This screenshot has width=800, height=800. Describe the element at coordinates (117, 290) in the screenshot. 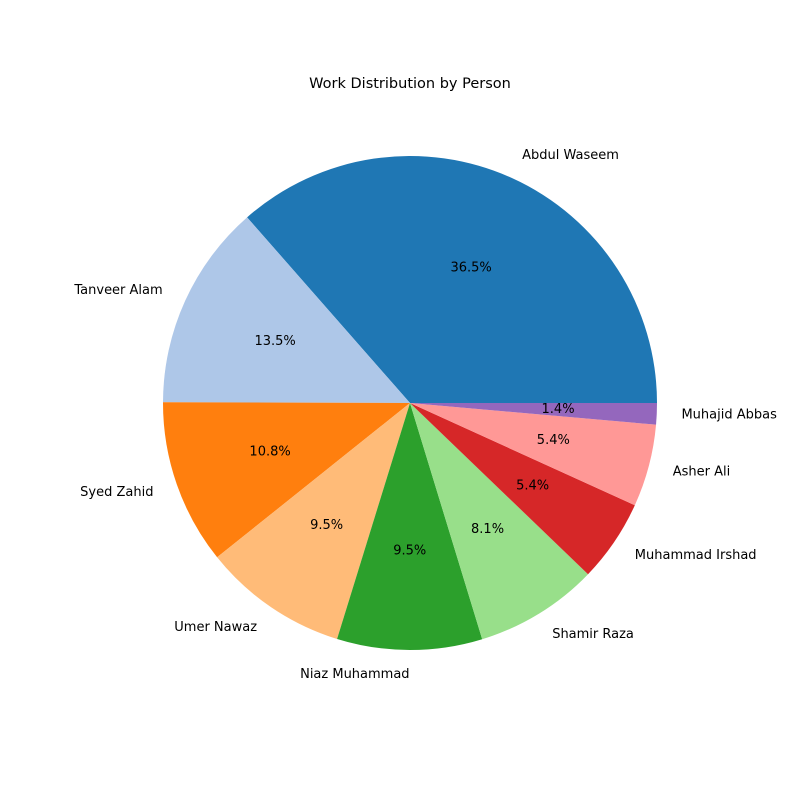

I see `slice-label-1: Tanveer Alam` at that location.